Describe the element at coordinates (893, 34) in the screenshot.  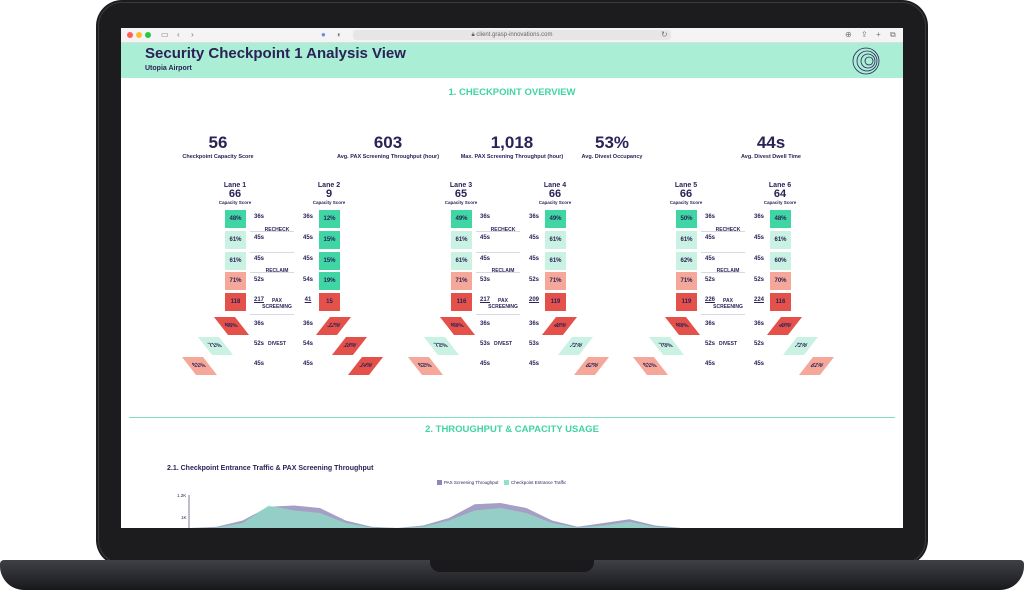
I see `tabs-overview-icon: ⧉` at that location.